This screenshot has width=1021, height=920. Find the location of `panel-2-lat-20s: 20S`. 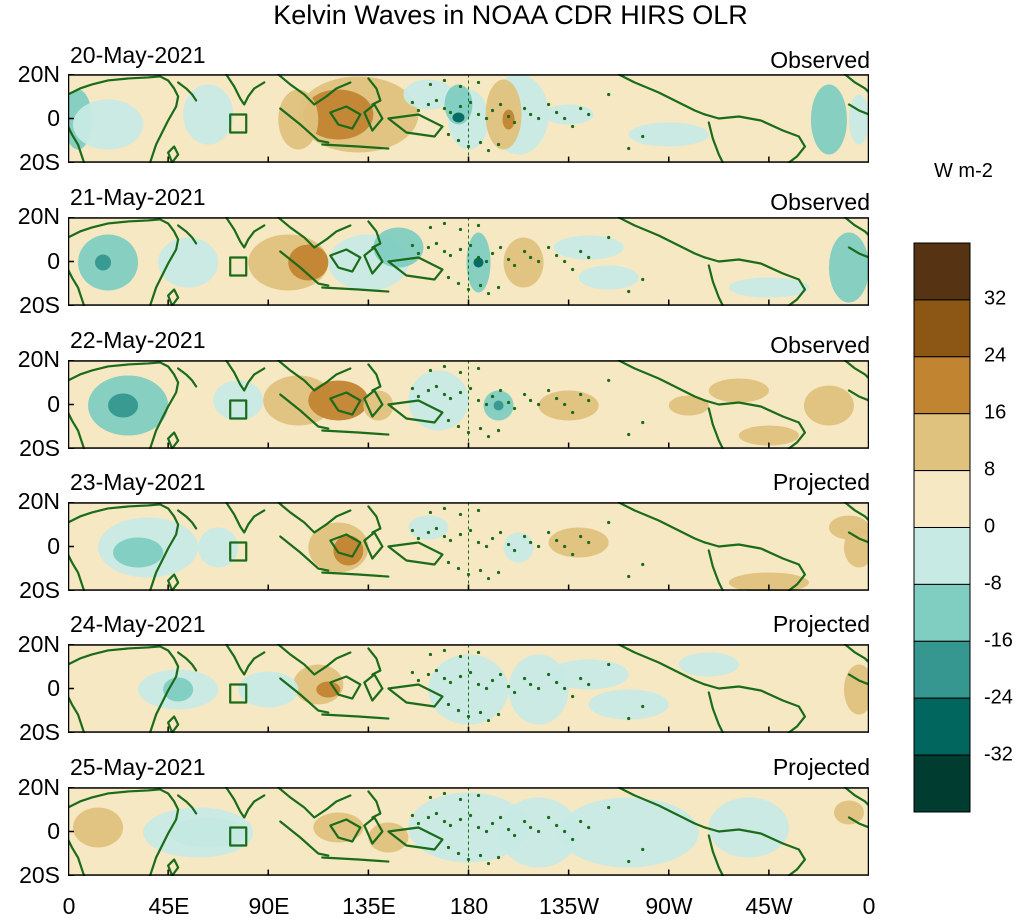

panel-2-lat-20s: 20S is located at coordinates (39, 305).